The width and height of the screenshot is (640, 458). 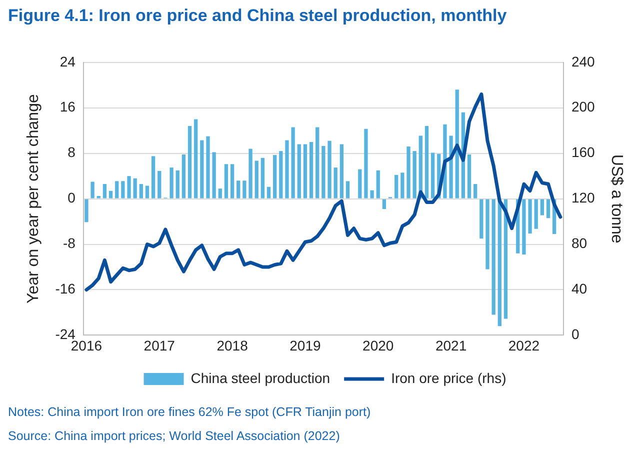 I want to click on x-tick-label: 2020, so click(x=378, y=345).